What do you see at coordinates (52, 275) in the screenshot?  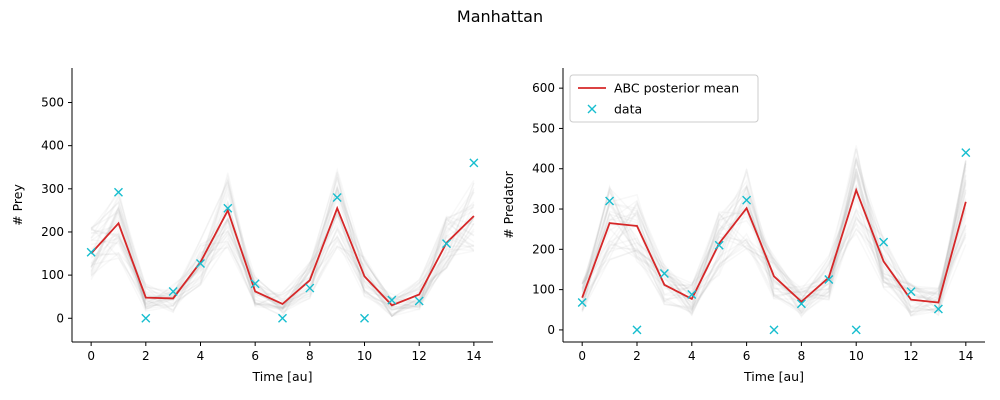 I see `y-tick-label: 100` at bounding box center [52, 275].